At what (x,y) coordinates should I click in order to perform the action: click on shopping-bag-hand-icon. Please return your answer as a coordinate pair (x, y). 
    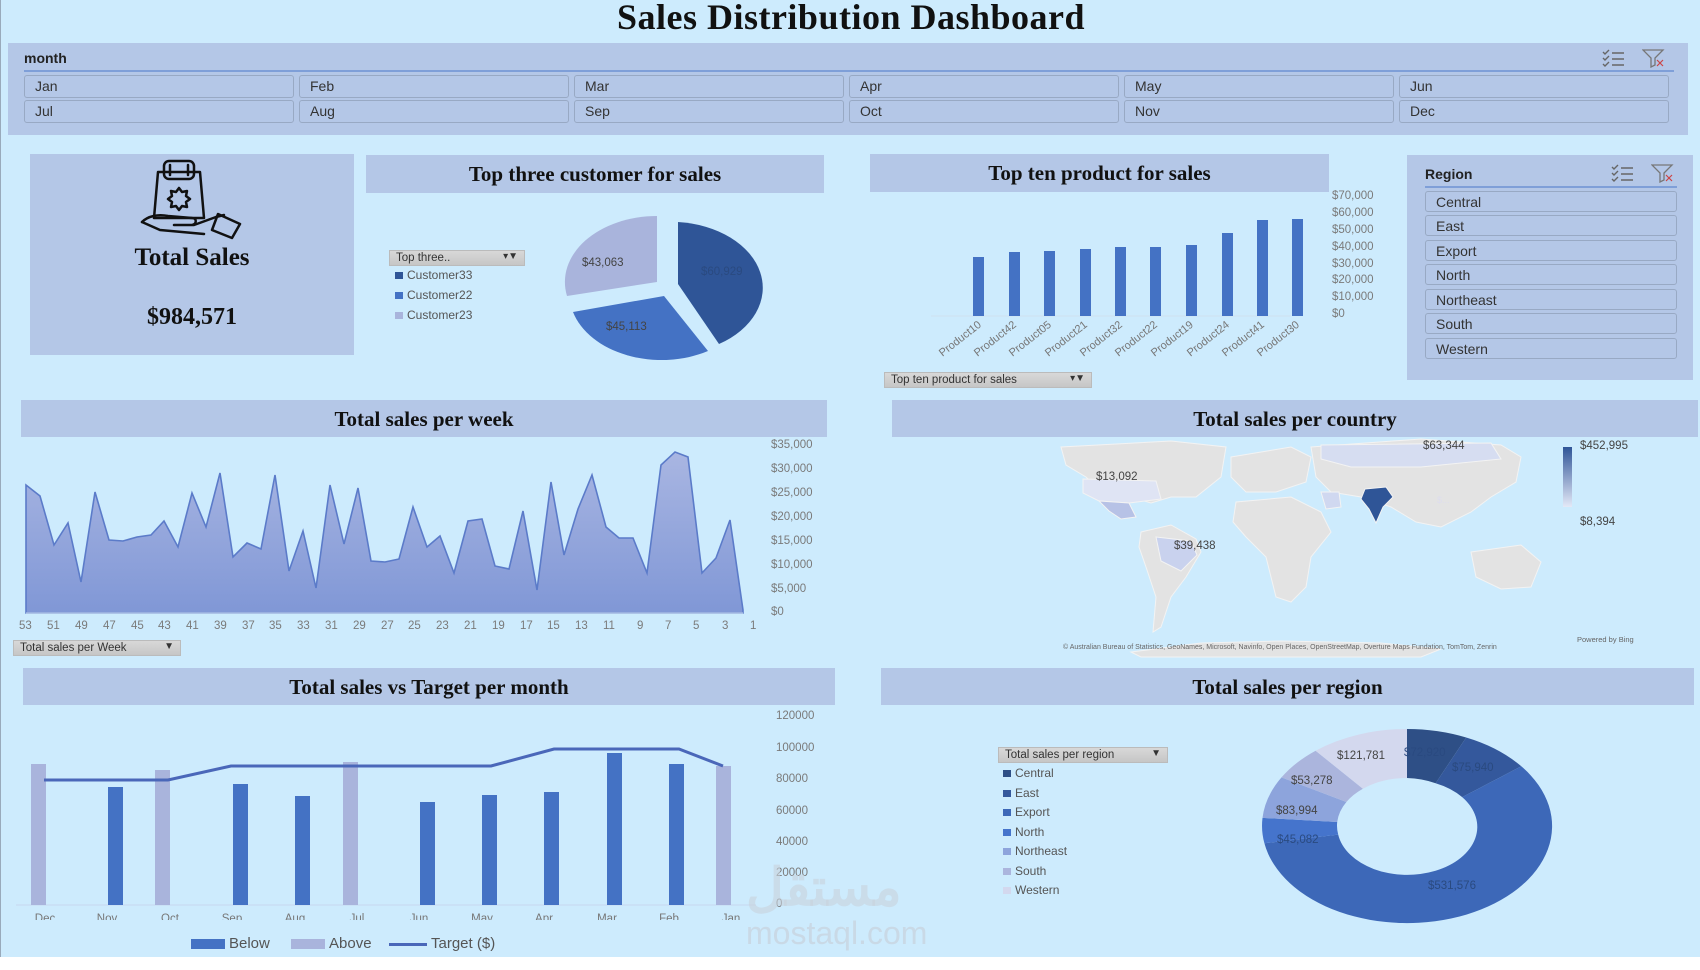
    Looking at the image, I should click on (191, 199).